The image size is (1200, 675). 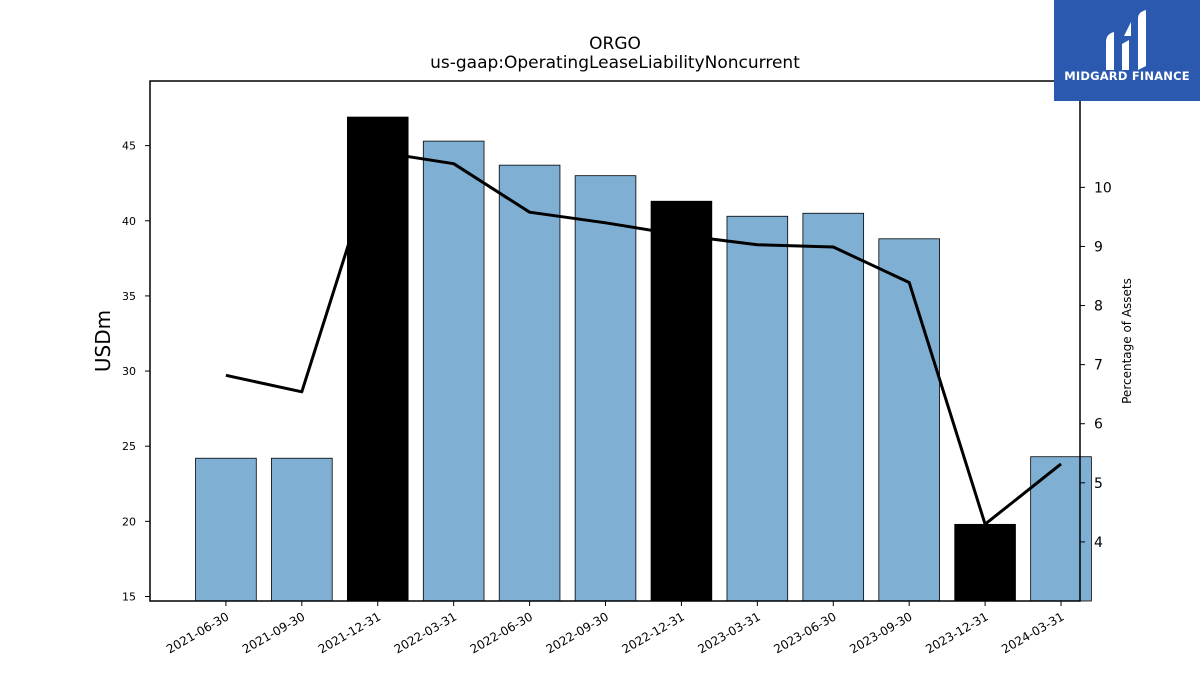 What do you see at coordinates (653, 632) in the screenshot?
I see `x-tick-label: 2022-12-31` at bounding box center [653, 632].